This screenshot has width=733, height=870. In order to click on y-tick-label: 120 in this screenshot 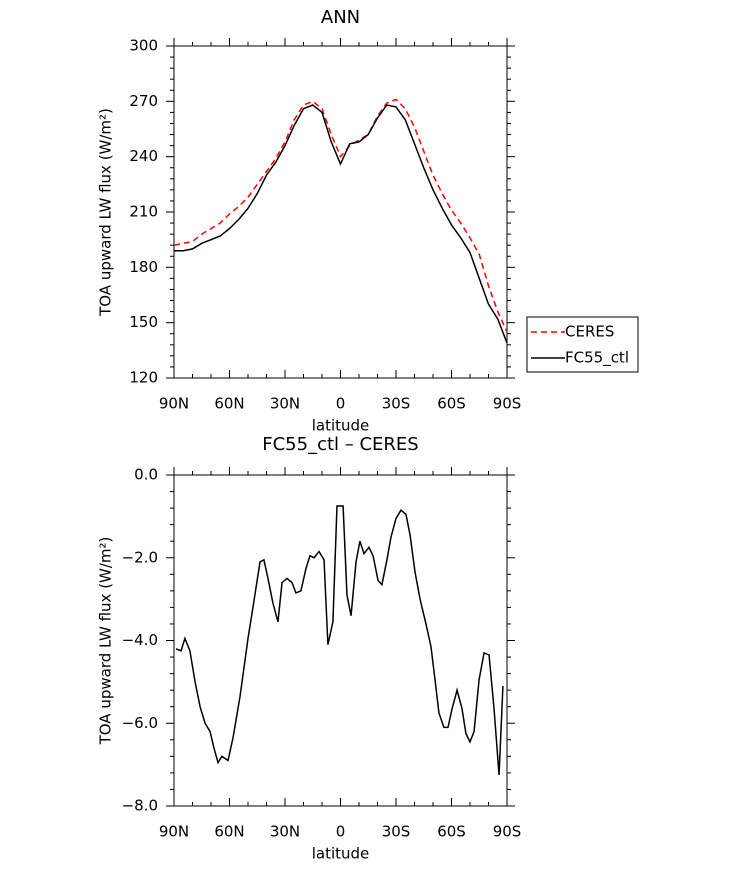, I will do `click(143, 378)`.